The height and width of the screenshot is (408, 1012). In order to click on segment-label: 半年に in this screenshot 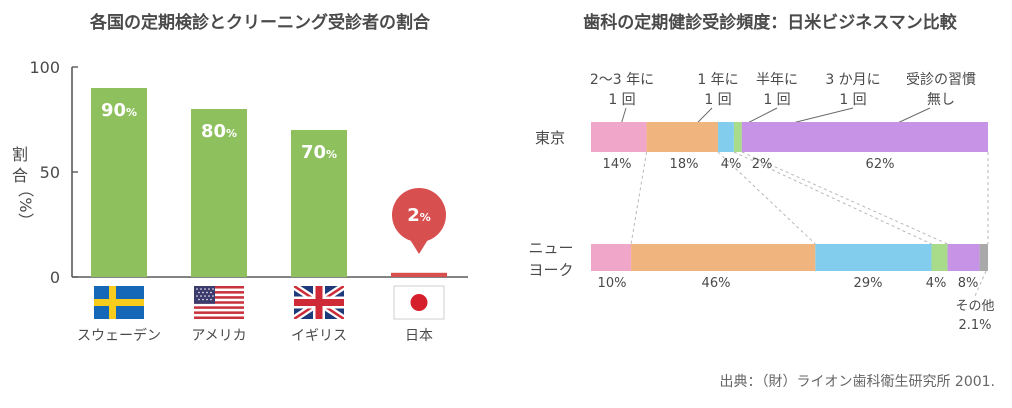, I will do `click(777, 80)`.